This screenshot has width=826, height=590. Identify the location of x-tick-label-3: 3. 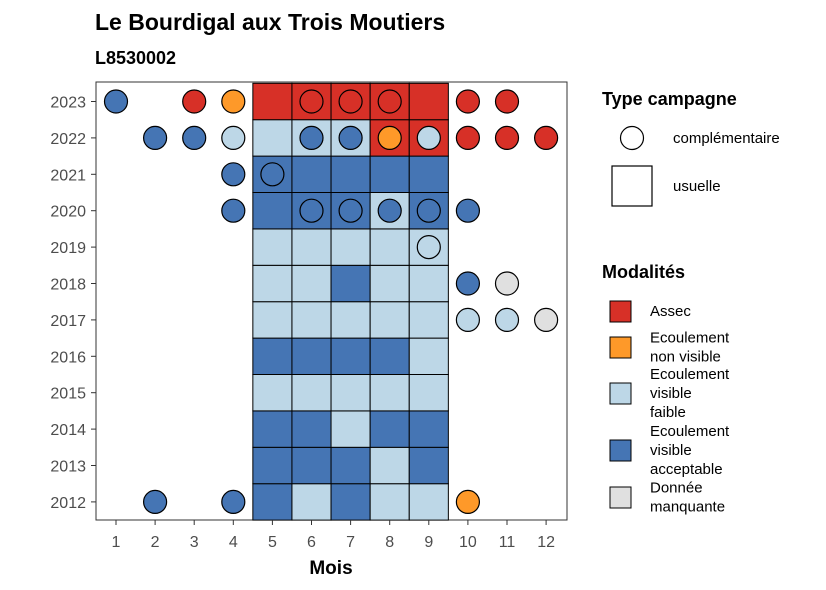
(194, 542).